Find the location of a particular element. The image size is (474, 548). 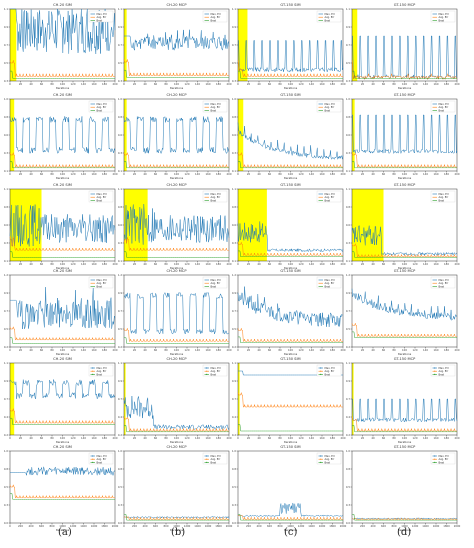

y-tick-label: 0.4 is located at coordinates (120, 417).